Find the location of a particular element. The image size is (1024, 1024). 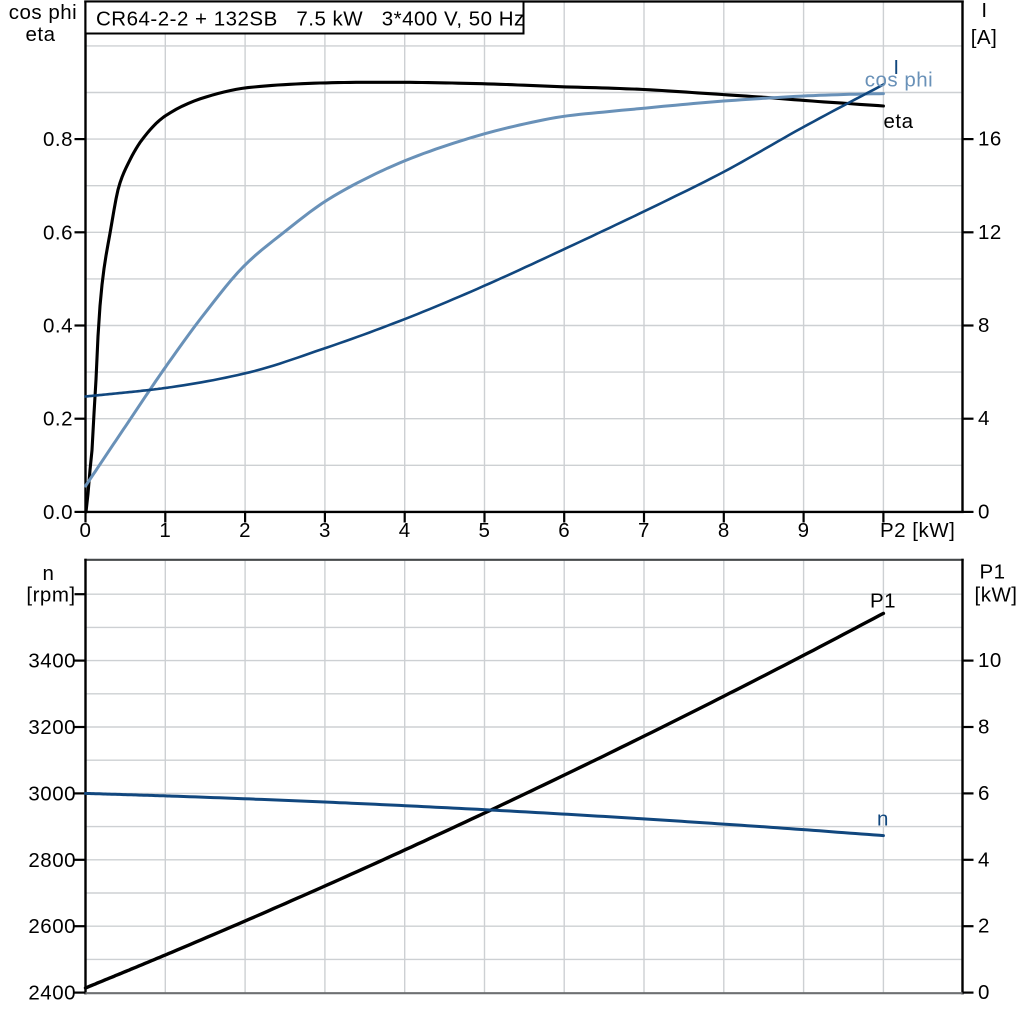

svg-text: 16 is located at coordinates (990, 139).